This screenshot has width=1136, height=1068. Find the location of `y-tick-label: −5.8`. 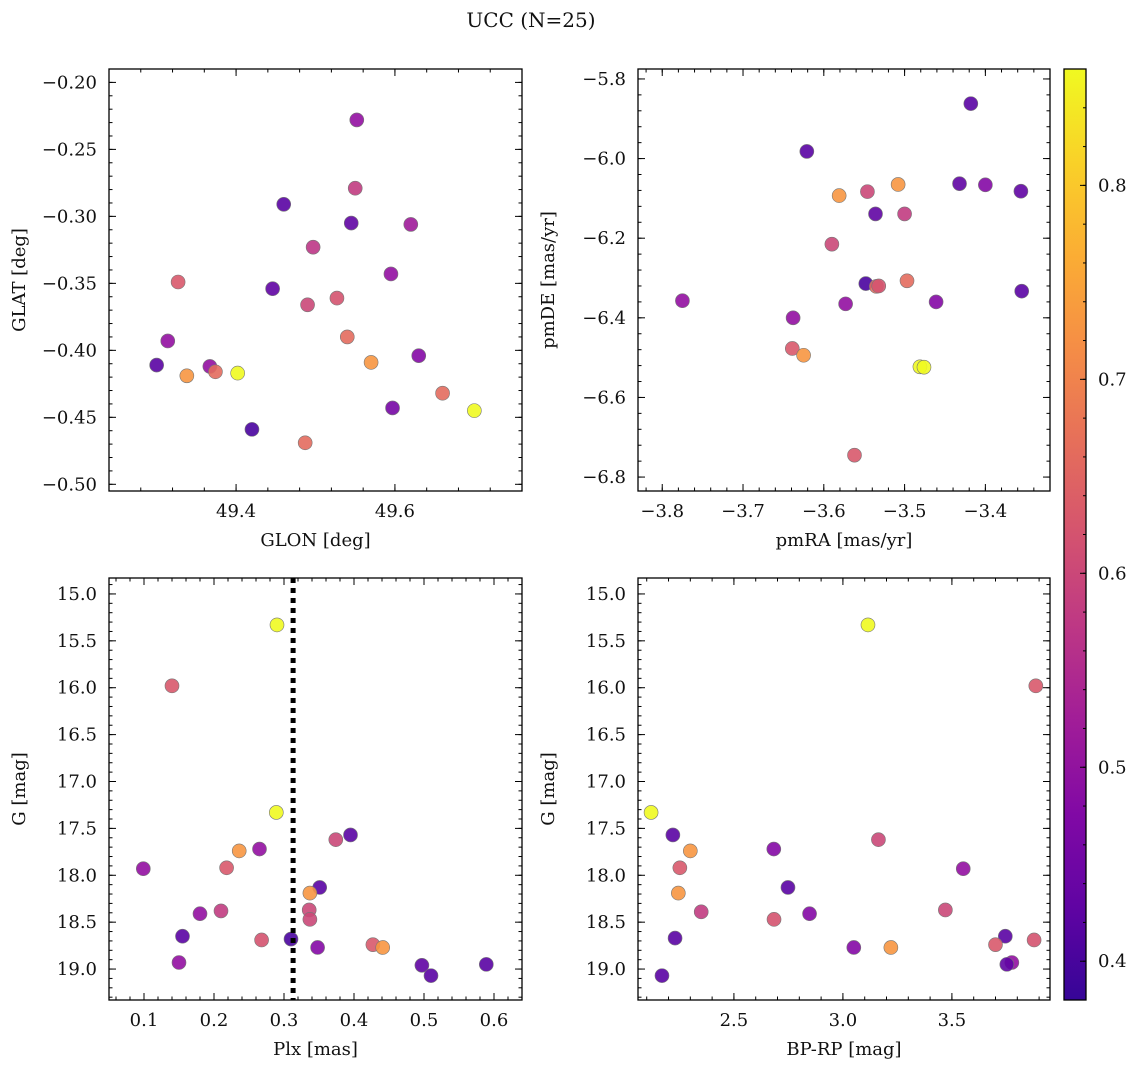

y-tick-label: −5.8 is located at coordinates (604, 79).